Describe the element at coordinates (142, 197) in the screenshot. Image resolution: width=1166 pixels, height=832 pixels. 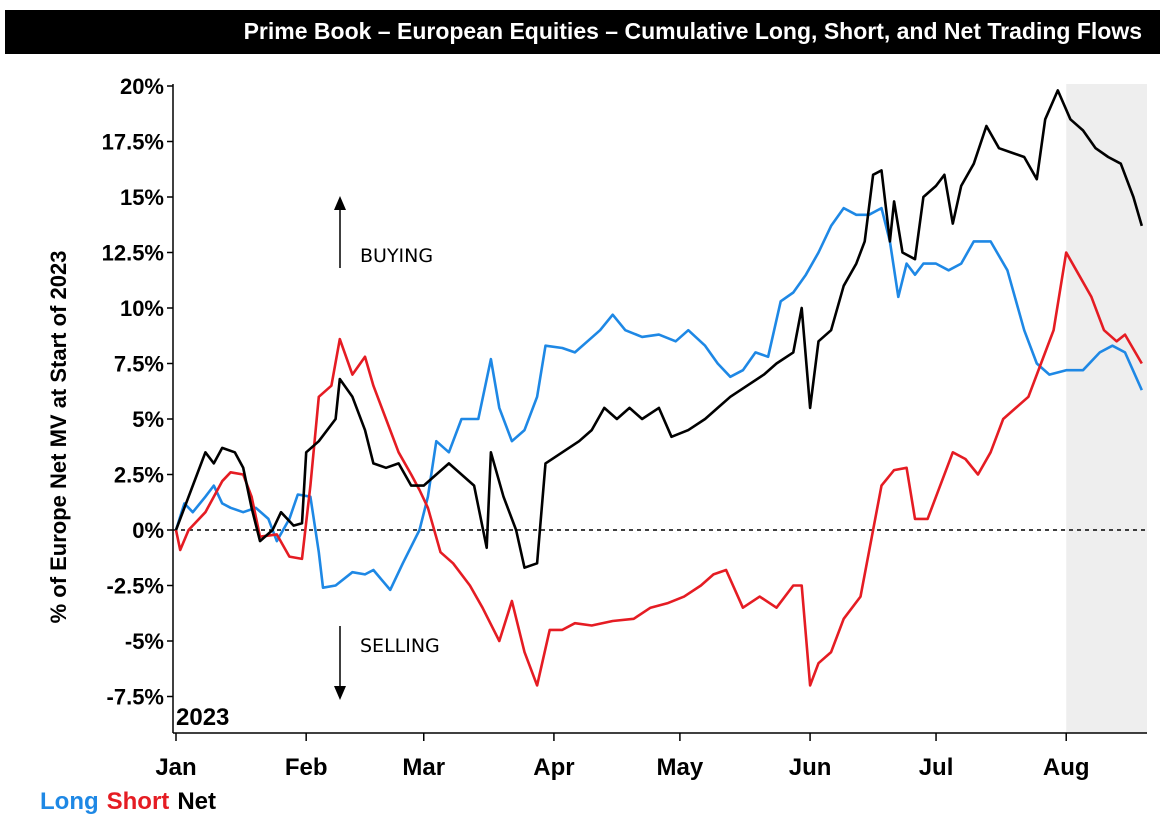
I see `y-tick-label: 15%` at that location.